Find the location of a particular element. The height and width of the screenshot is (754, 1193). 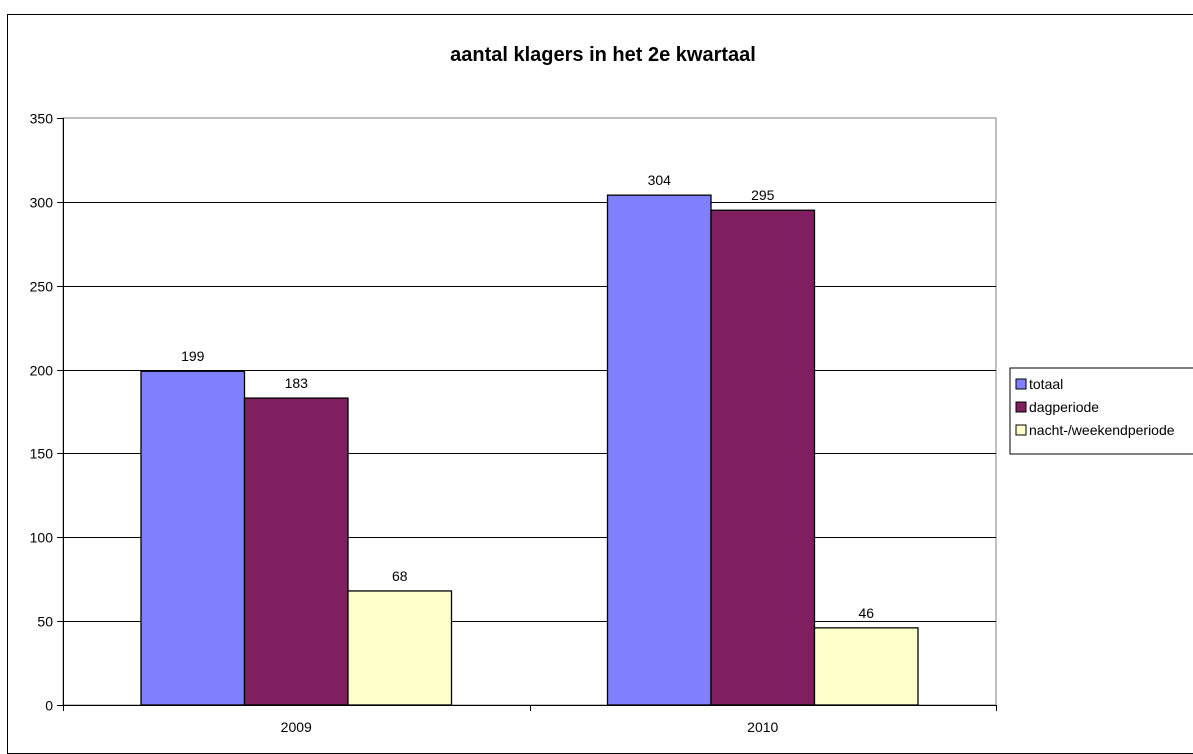

data-label: 199 is located at coordinates (193, 356).